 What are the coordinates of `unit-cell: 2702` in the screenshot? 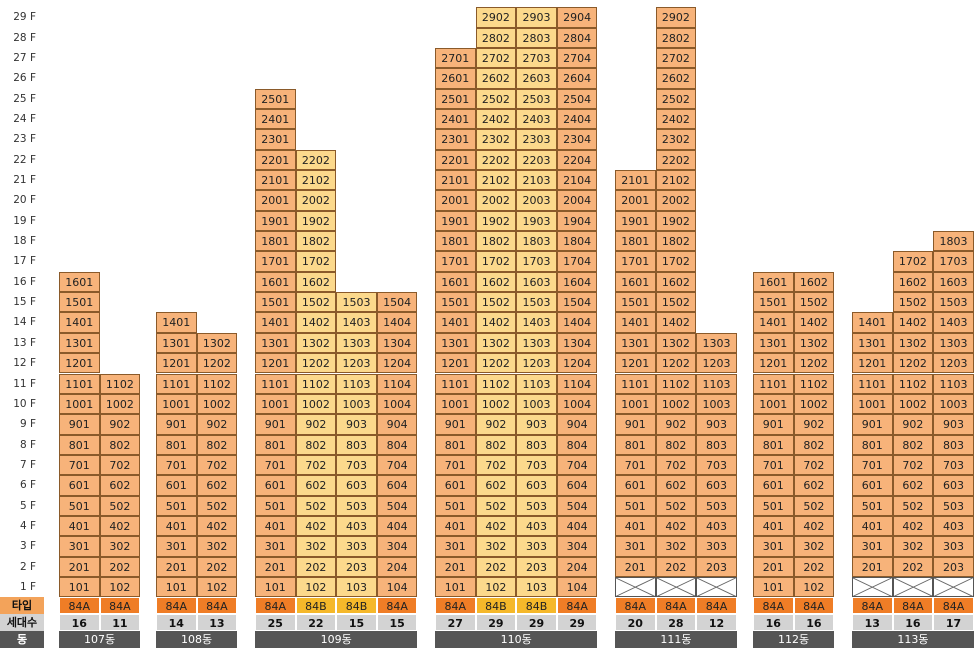 It's located at (496, 58).